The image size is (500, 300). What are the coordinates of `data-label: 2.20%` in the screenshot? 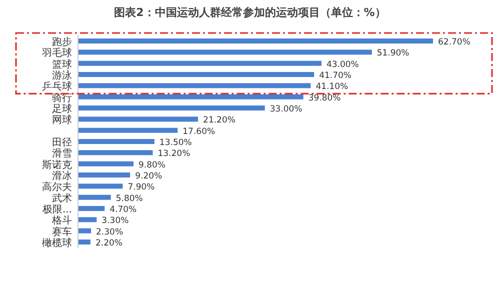 It's located at (108, 243).